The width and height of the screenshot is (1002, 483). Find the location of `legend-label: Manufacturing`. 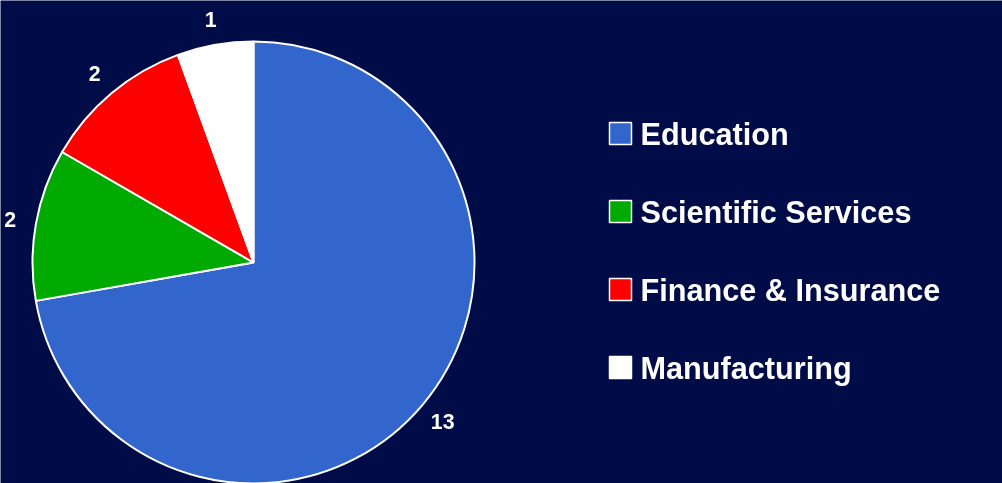

legend-label: Manufacturing is located at coordinates (746, 368).